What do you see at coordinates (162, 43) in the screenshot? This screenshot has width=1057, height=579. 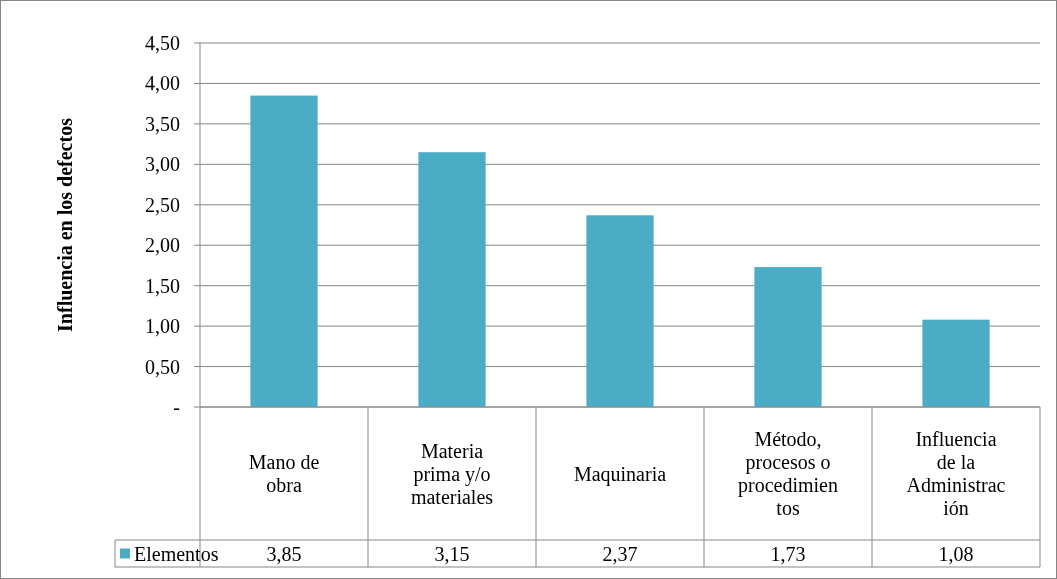 I see `y-tick-label: 4,50` at bounding box center [162, 43].